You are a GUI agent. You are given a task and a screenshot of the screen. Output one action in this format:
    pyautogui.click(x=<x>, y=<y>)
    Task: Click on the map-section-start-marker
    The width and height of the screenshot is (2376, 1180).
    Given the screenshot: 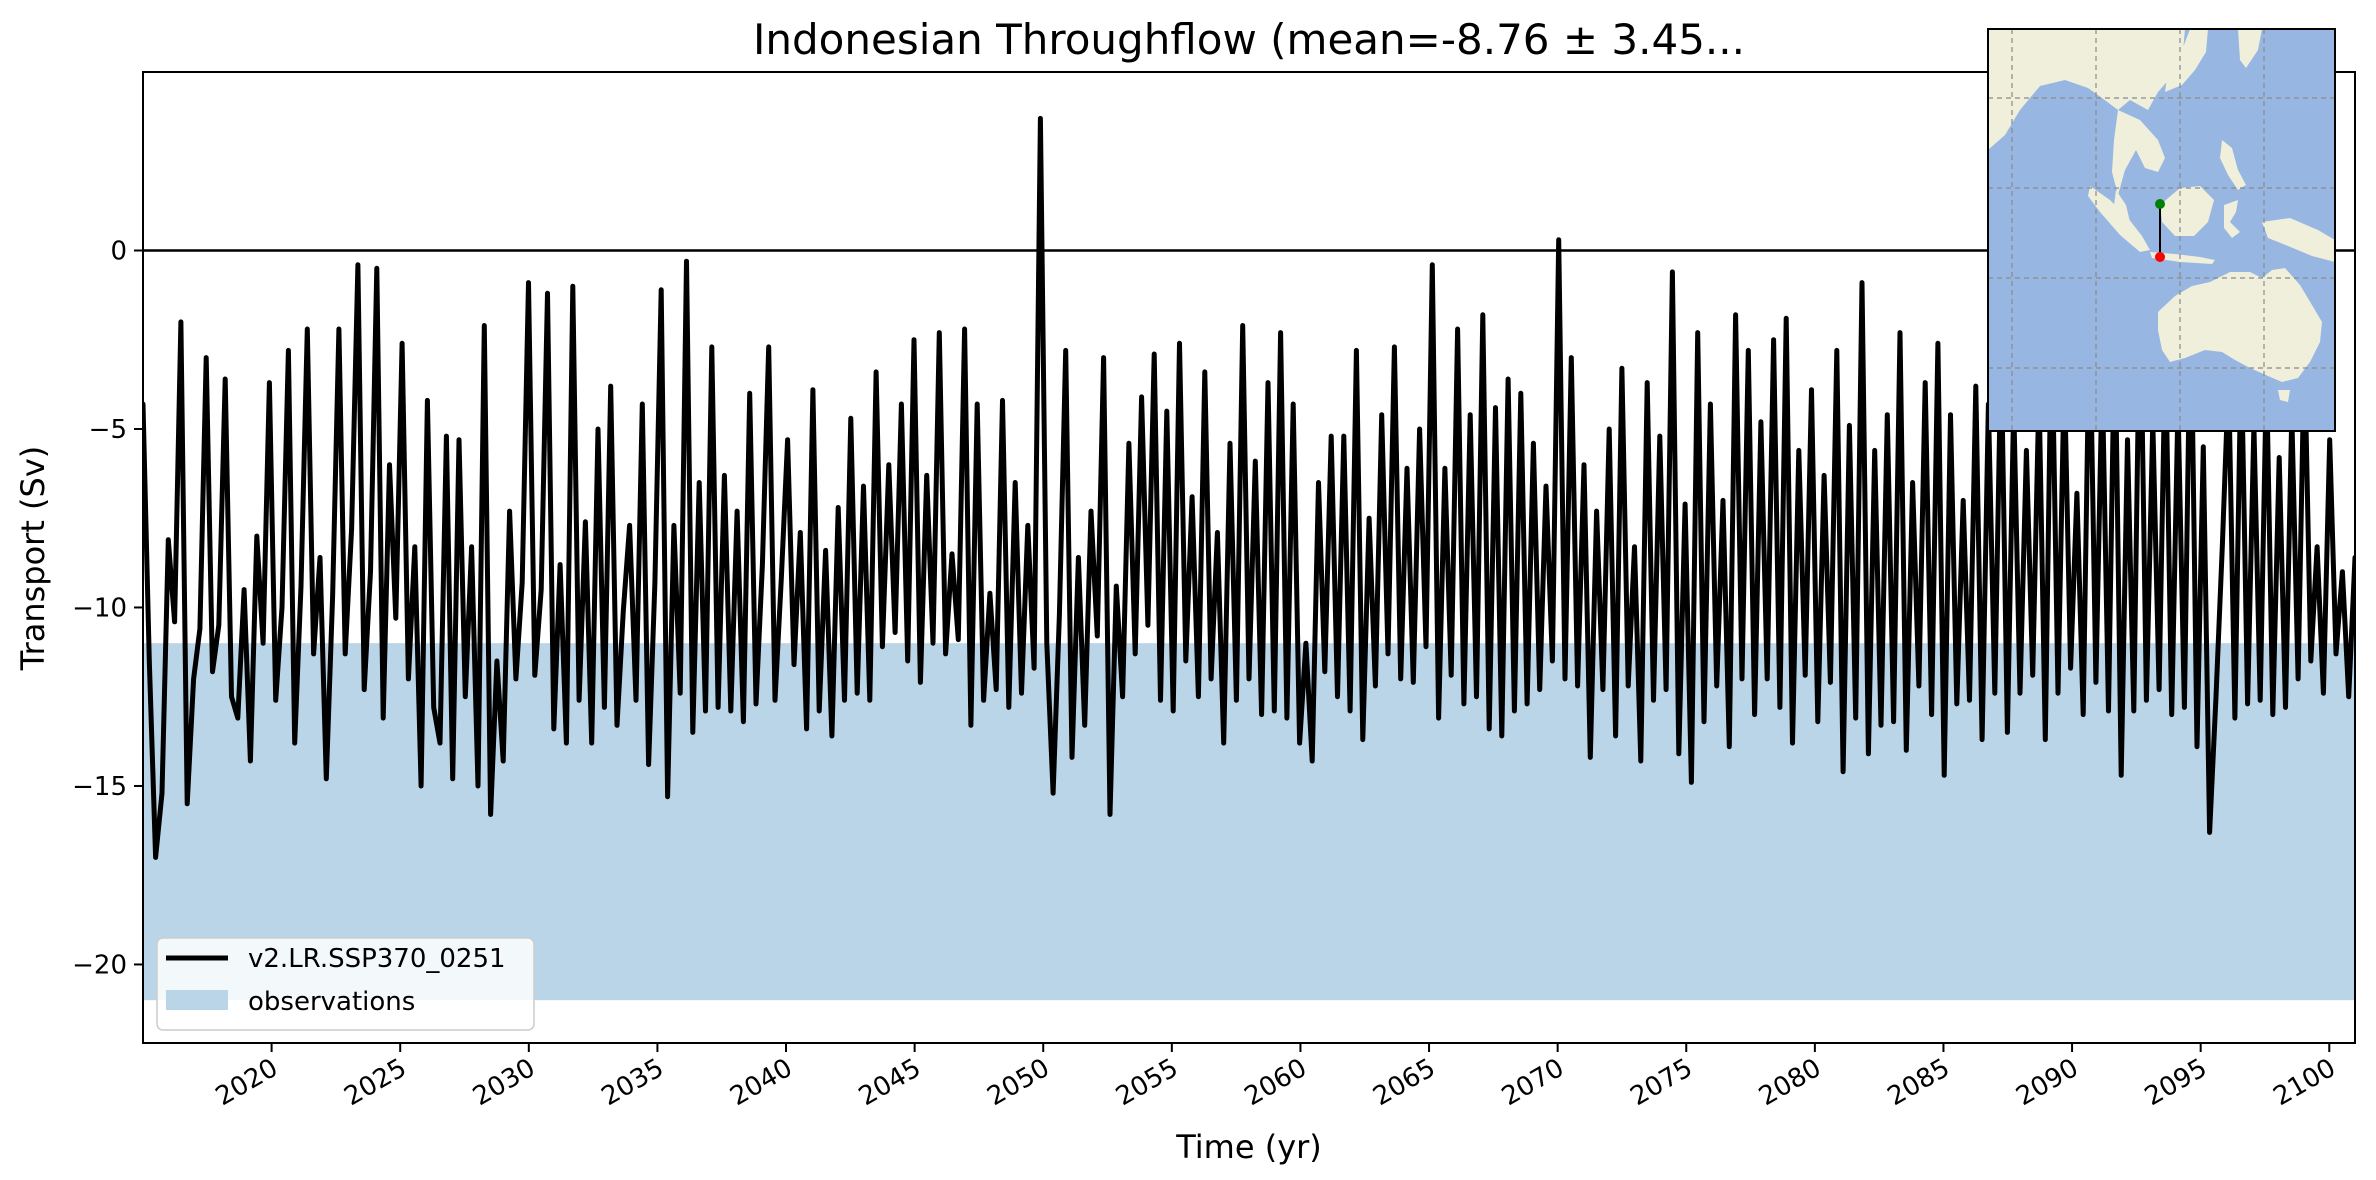 What is the action you would take?
    pyautogui.click(x=2160, y=204)
    